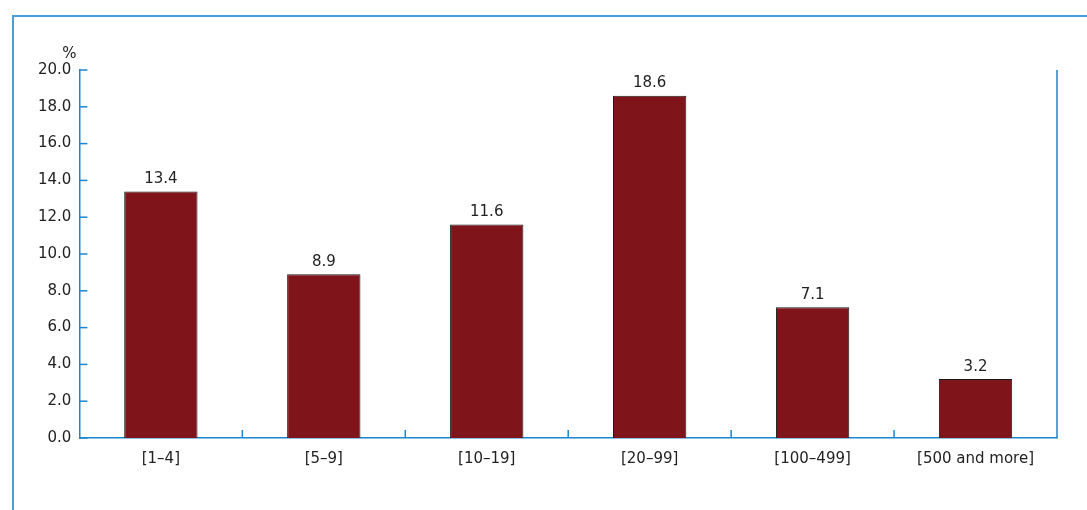 This screenshot has height=510, width=1087. Describe the element at coordinates (54, 142) in the screenshot. I see `y-tick-label: 16.0` at that location.